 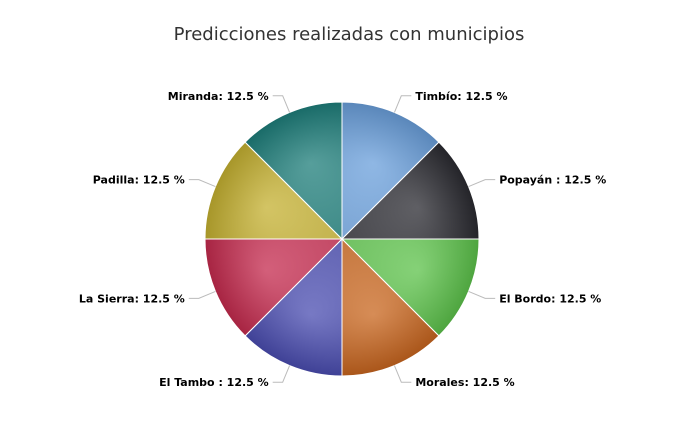 What do you see at coordinates (552, 180) in the screenshot?
I see `slice-label-popayan: Popayán : 12.5 %` at bounding box center [552, 180].